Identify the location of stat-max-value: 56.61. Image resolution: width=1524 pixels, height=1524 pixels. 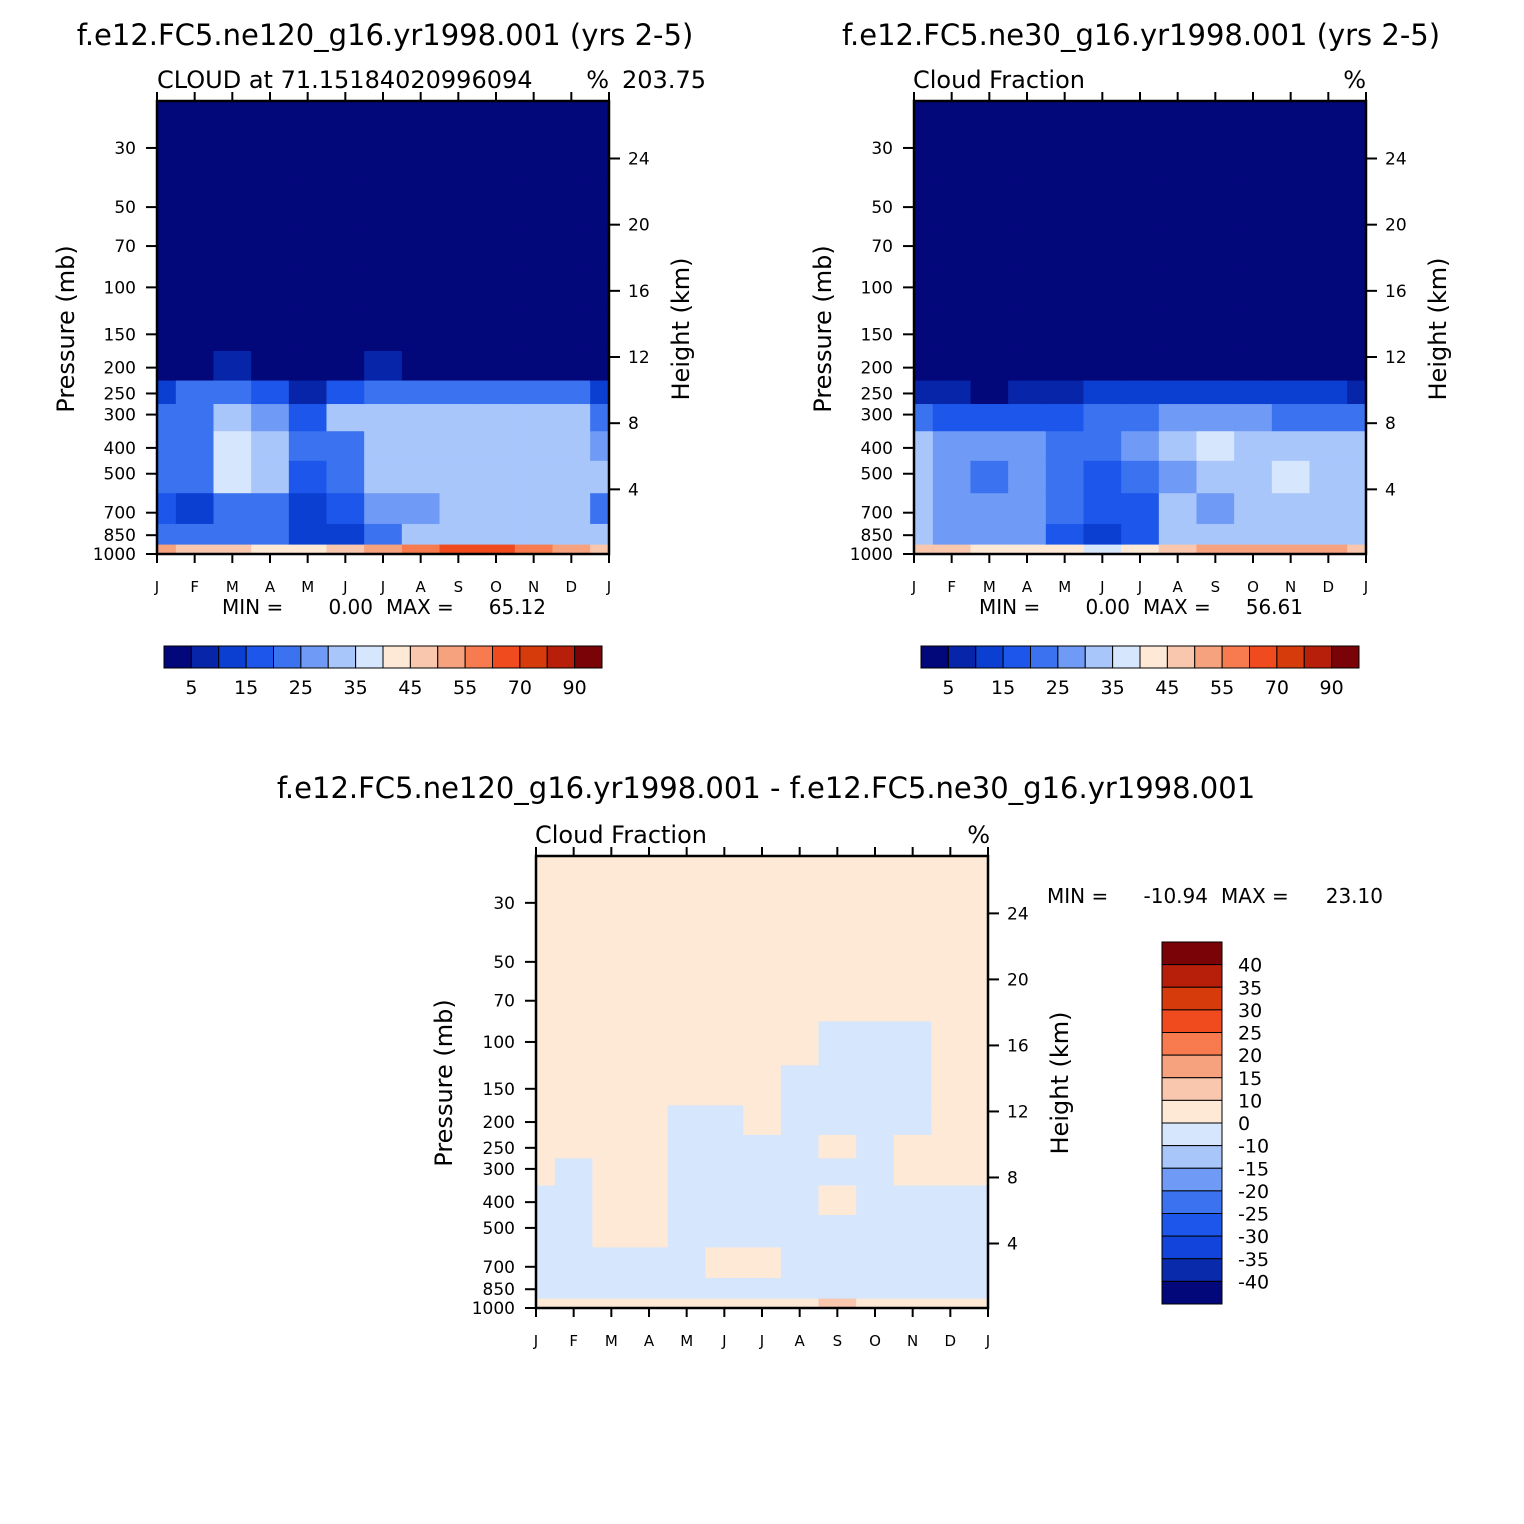
(1274, 607).